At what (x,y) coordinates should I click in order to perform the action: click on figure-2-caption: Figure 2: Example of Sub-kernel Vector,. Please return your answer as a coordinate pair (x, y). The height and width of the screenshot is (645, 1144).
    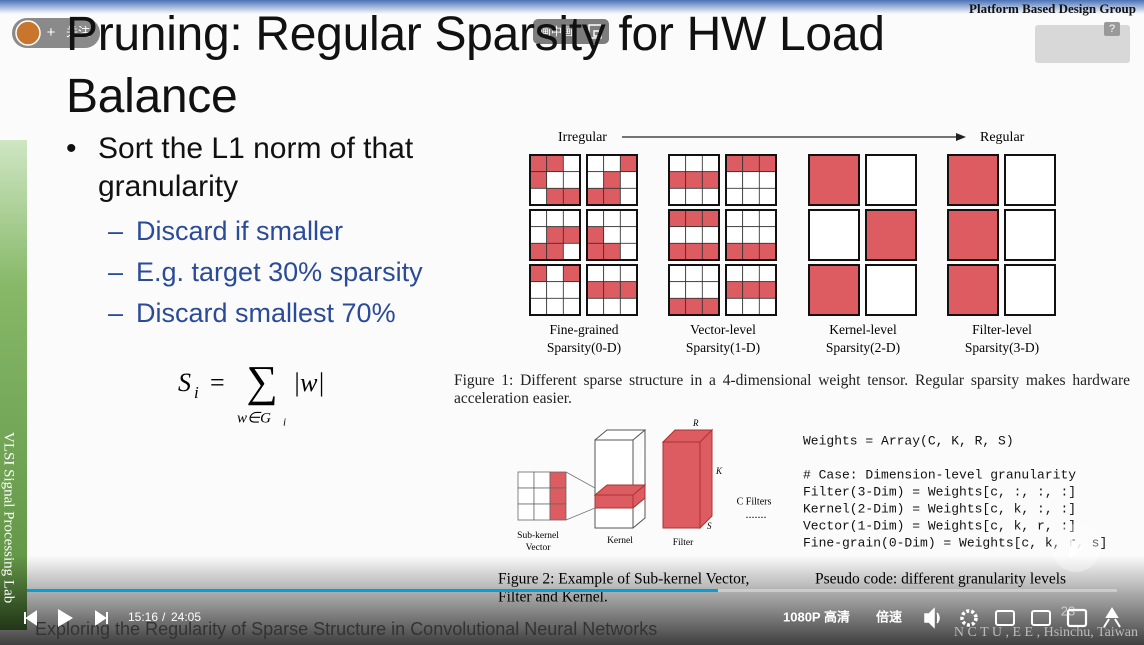
    Looking at the image, I should click on (623, 579).